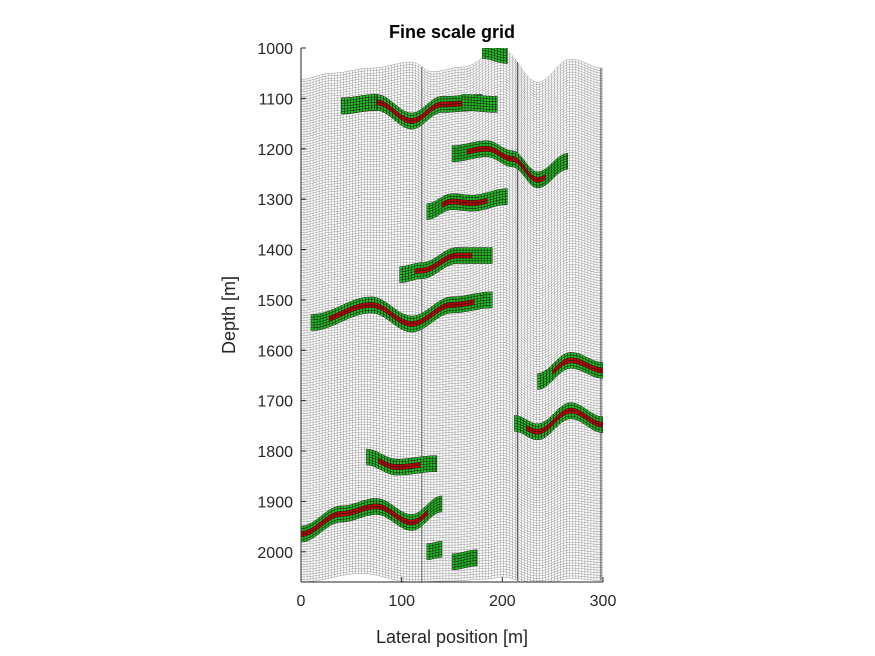  I want to click on y-tick-label: 1400, so click(275, 251).